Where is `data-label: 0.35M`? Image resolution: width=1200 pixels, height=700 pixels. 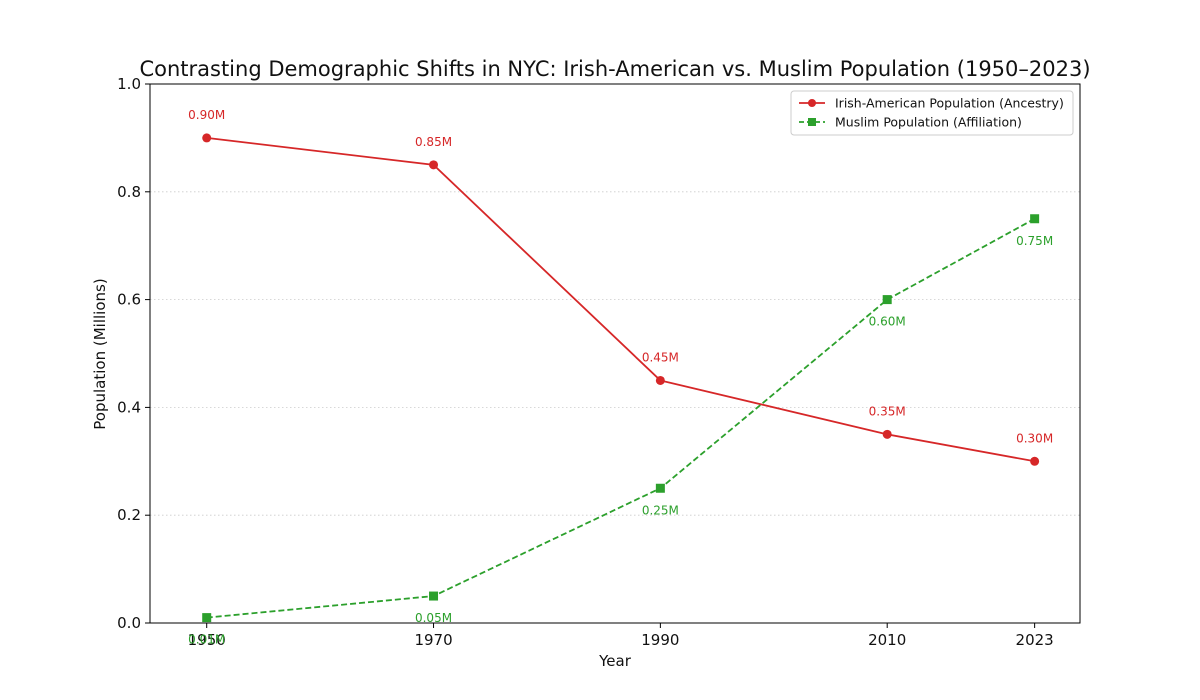
data-label: 0.35M is located at coordinates (887, 411).